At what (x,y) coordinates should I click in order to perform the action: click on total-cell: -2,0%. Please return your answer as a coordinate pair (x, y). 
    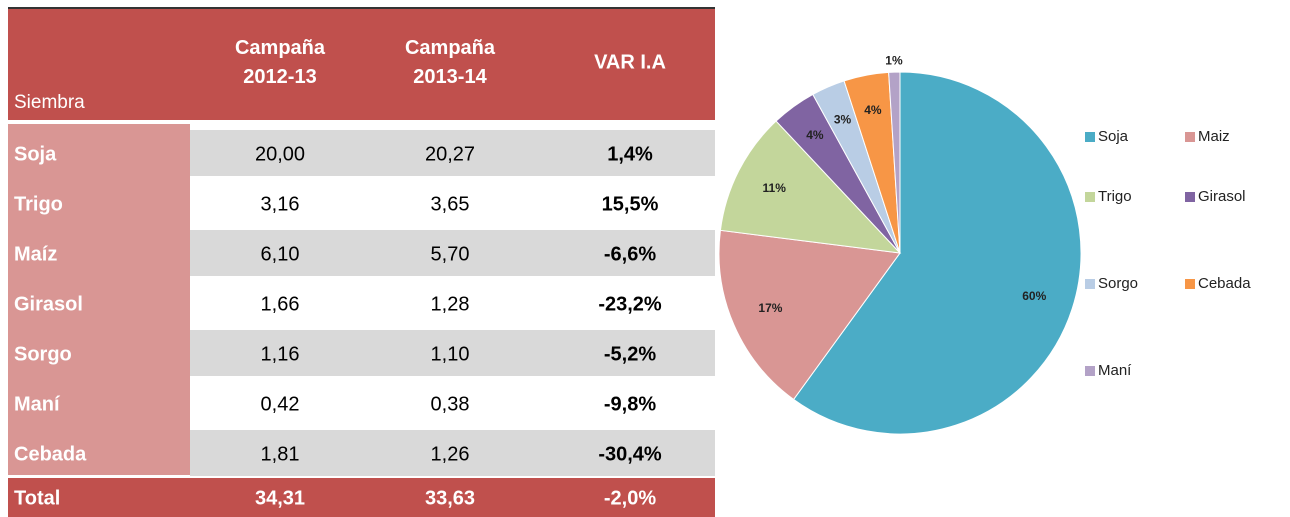
    Looking at the image, I should click on (630, 498).